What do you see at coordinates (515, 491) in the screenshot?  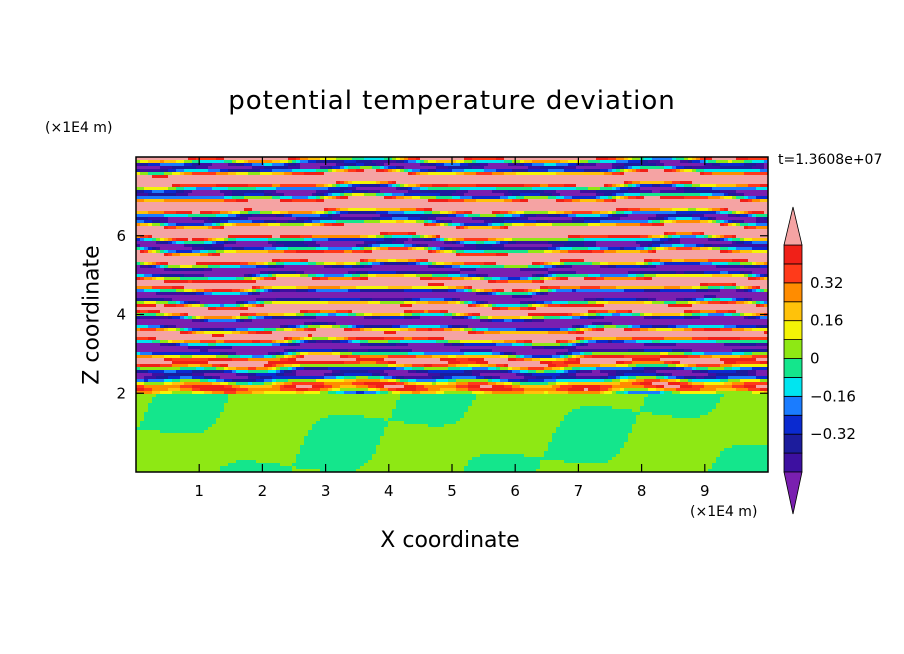 I see `x-tick-label: 6` at bounding box center [515, 491].